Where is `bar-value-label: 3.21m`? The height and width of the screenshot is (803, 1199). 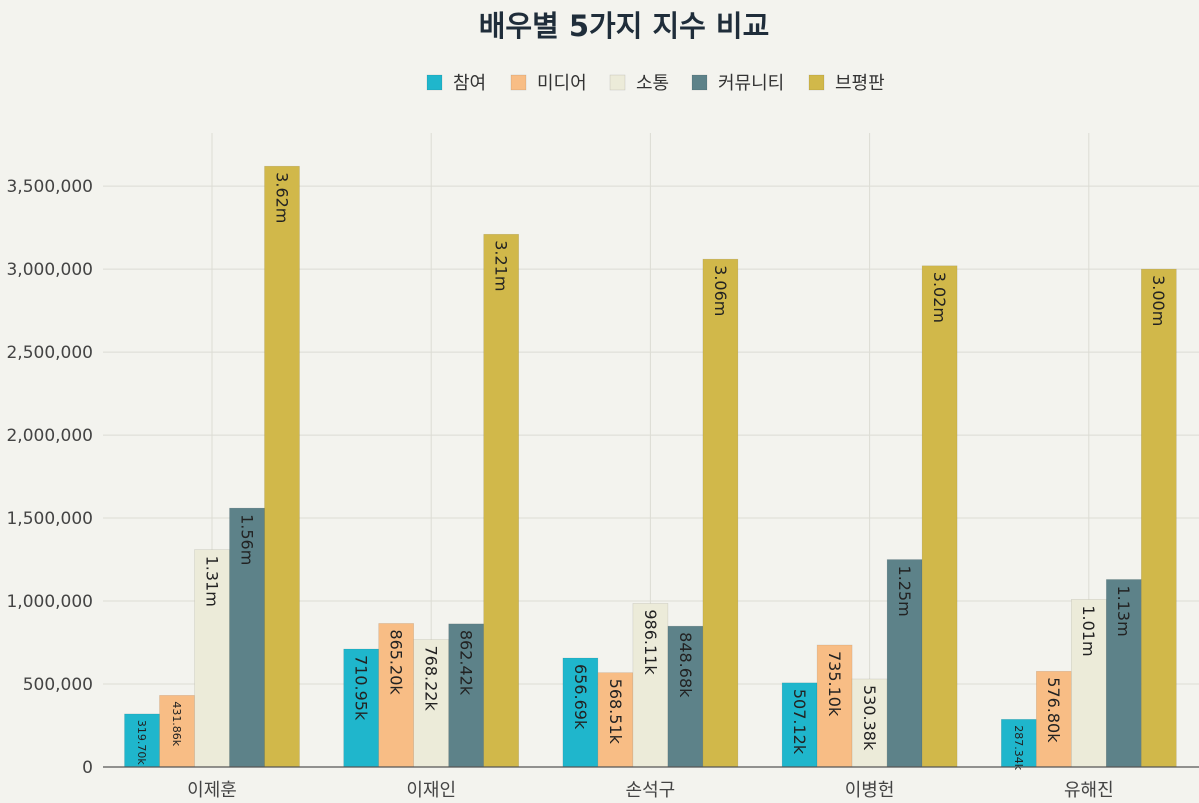
bar-value-label: 3.21m is located at coordinates (501, 265).